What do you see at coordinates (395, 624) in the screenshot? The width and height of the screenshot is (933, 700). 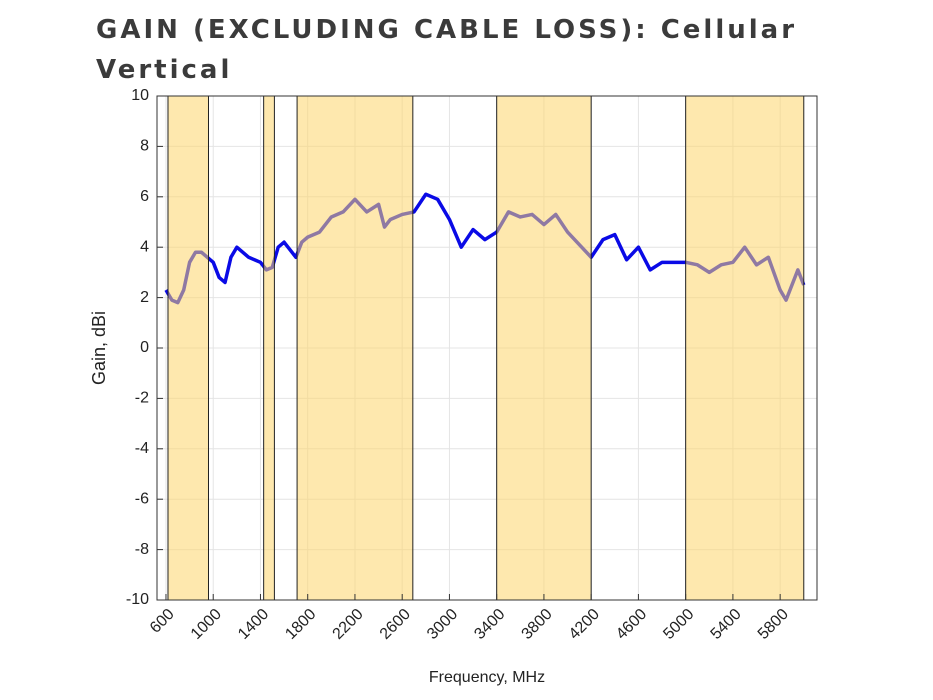 I see `x-tick-label: 2600` at bounding box center [395, 624].